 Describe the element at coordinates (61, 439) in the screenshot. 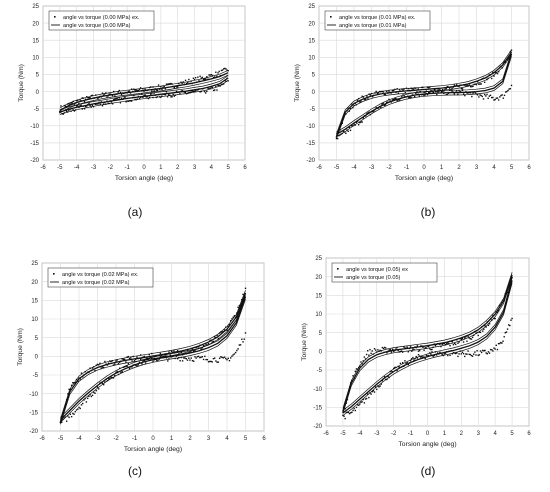

I see `x-tick-label: -5` at that location.